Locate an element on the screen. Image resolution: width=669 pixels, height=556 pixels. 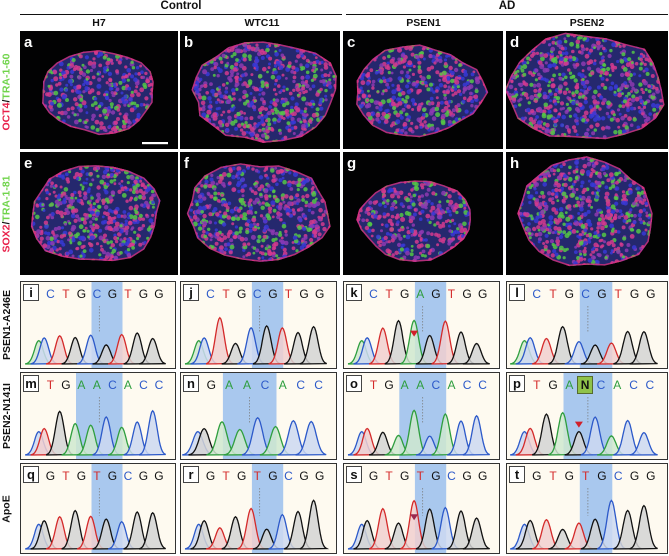
group-label-ad: AD is located at coordinates (507, 6).